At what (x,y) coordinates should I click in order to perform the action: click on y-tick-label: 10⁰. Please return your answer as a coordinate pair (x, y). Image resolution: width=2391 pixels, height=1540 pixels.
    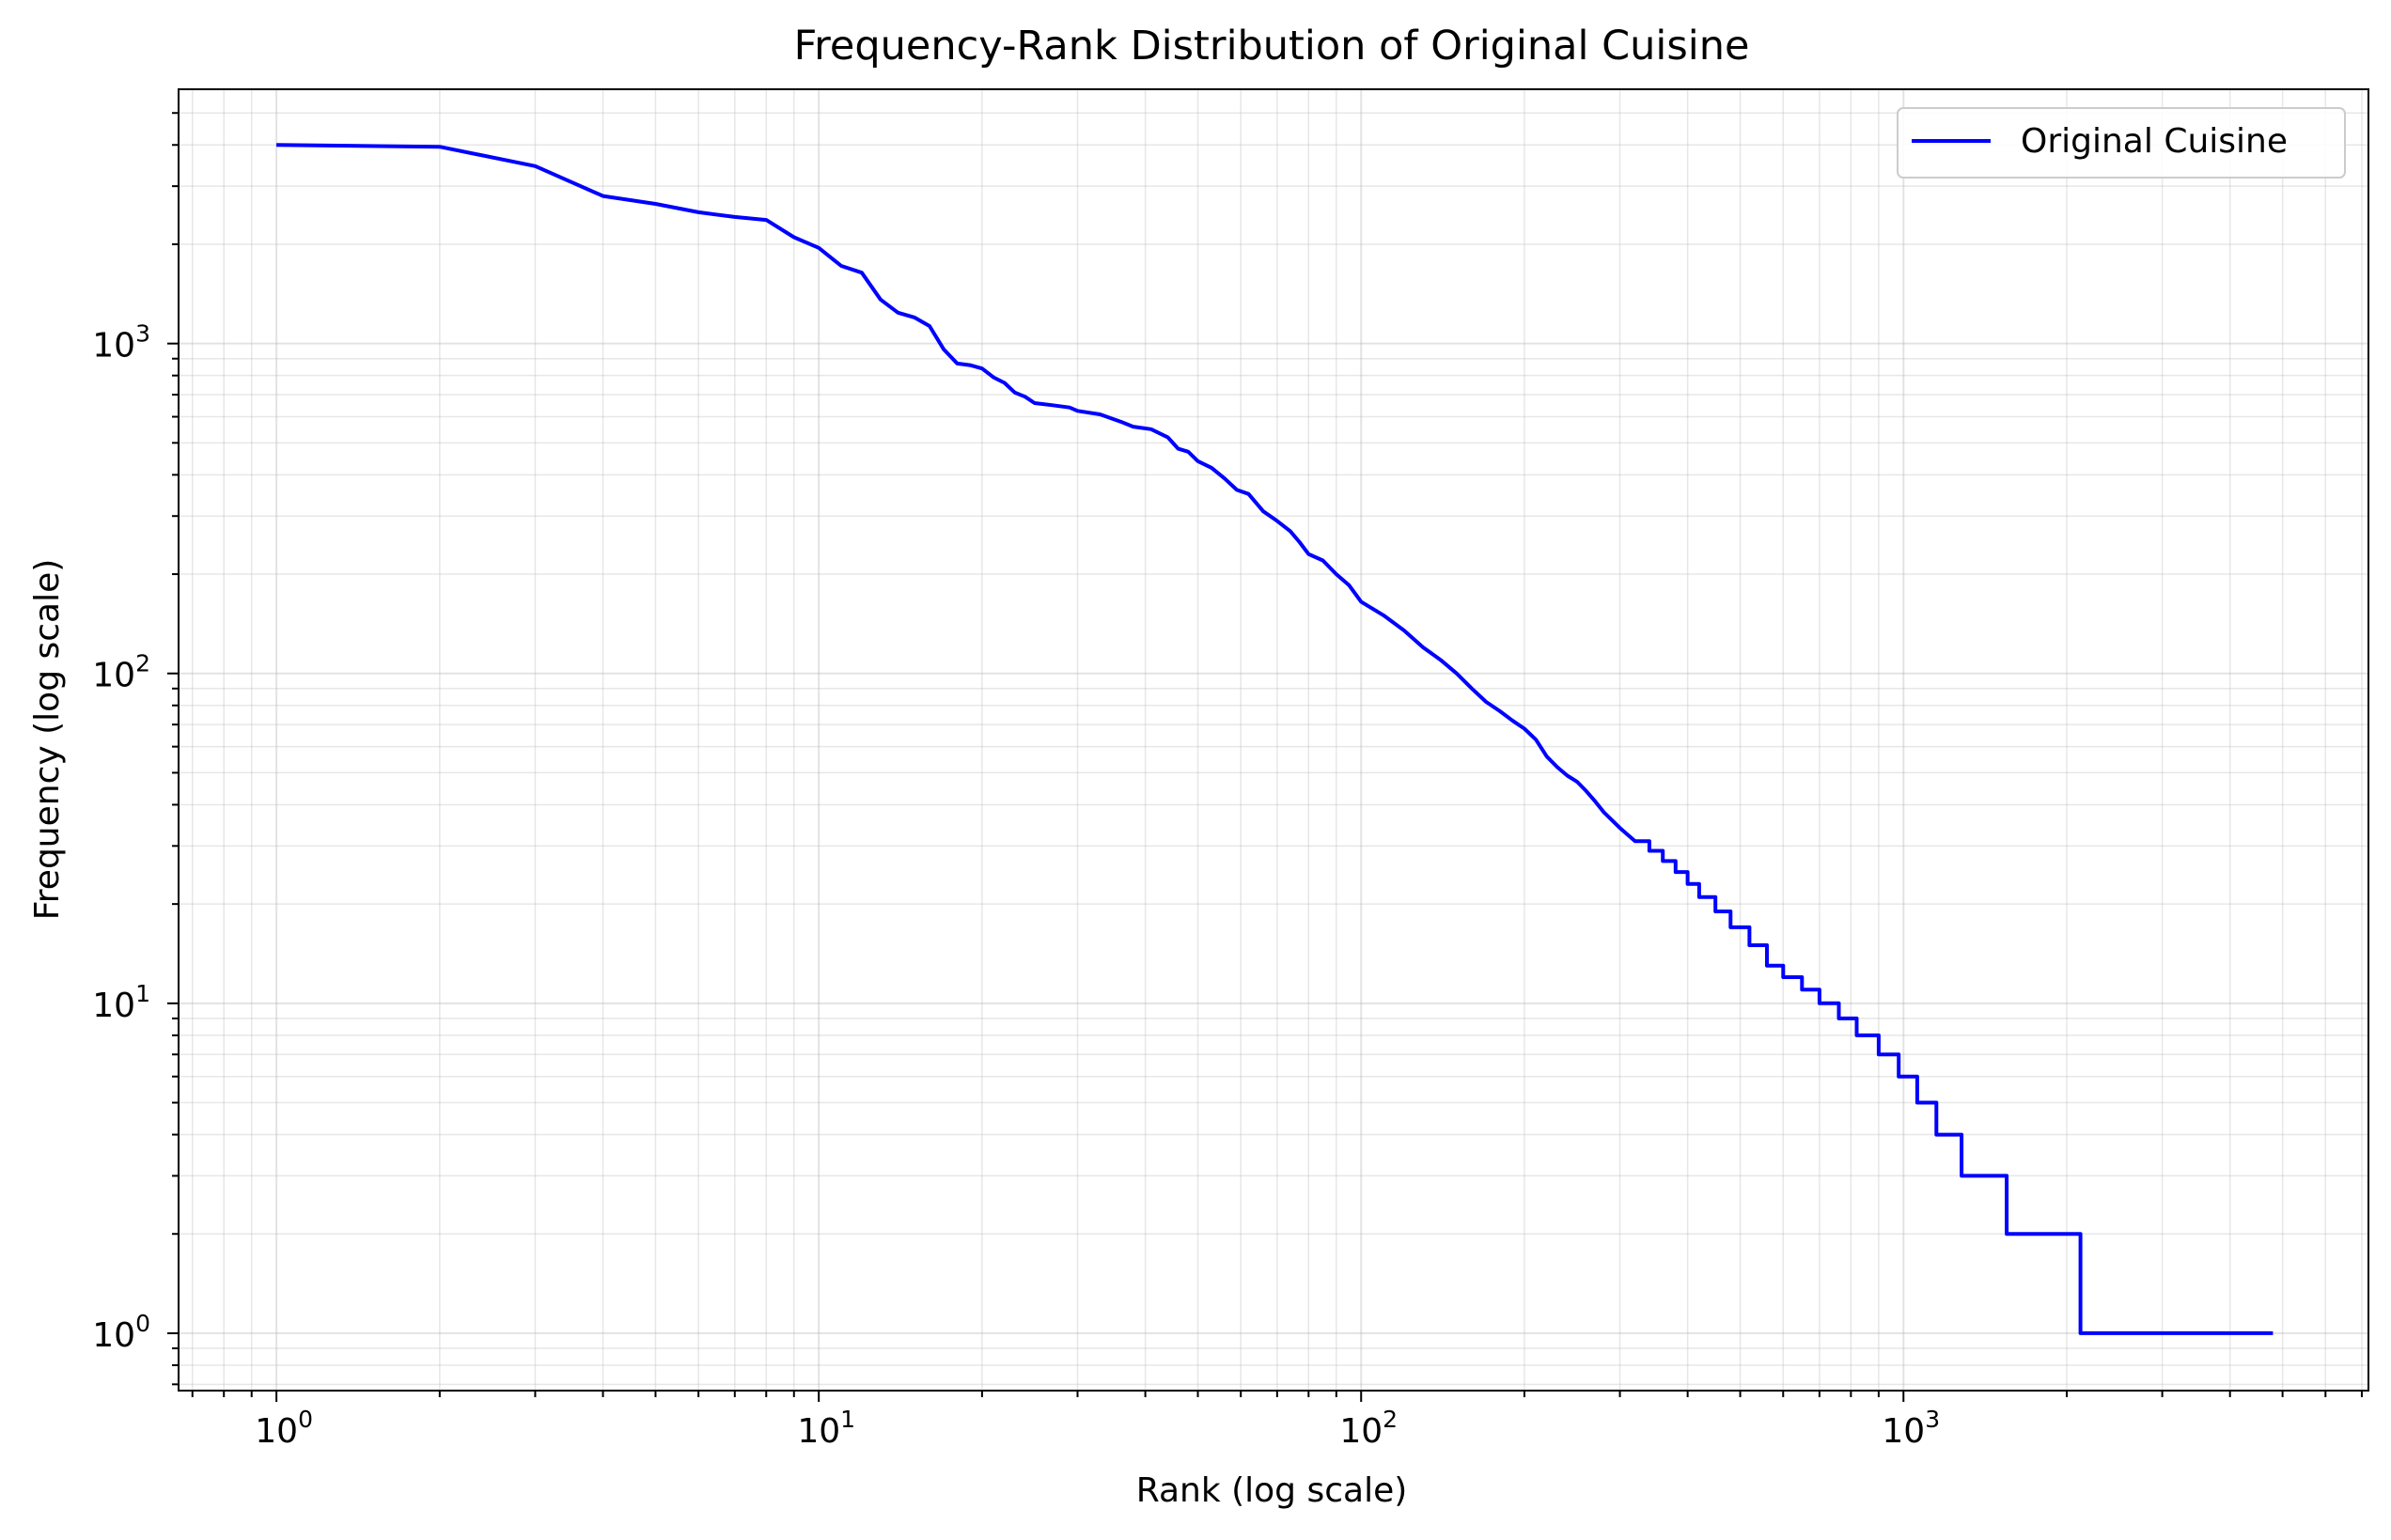
    Looking at the image, I should click on (121, 1332).